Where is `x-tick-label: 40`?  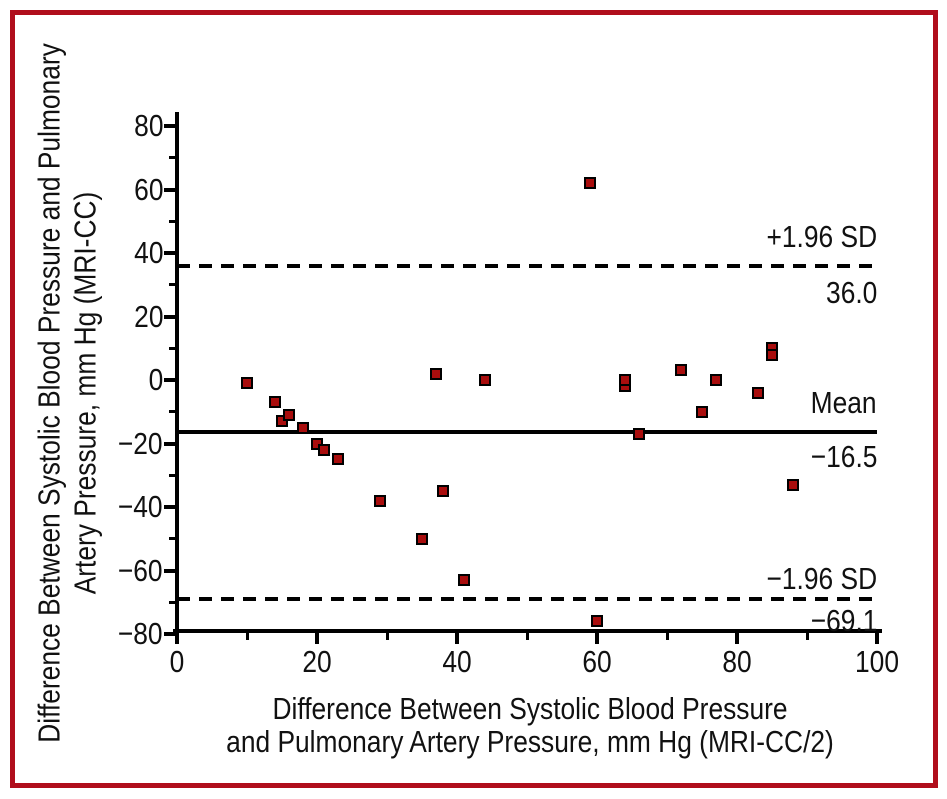 x-tick-label: 40 is located at coordinates (457, 661).